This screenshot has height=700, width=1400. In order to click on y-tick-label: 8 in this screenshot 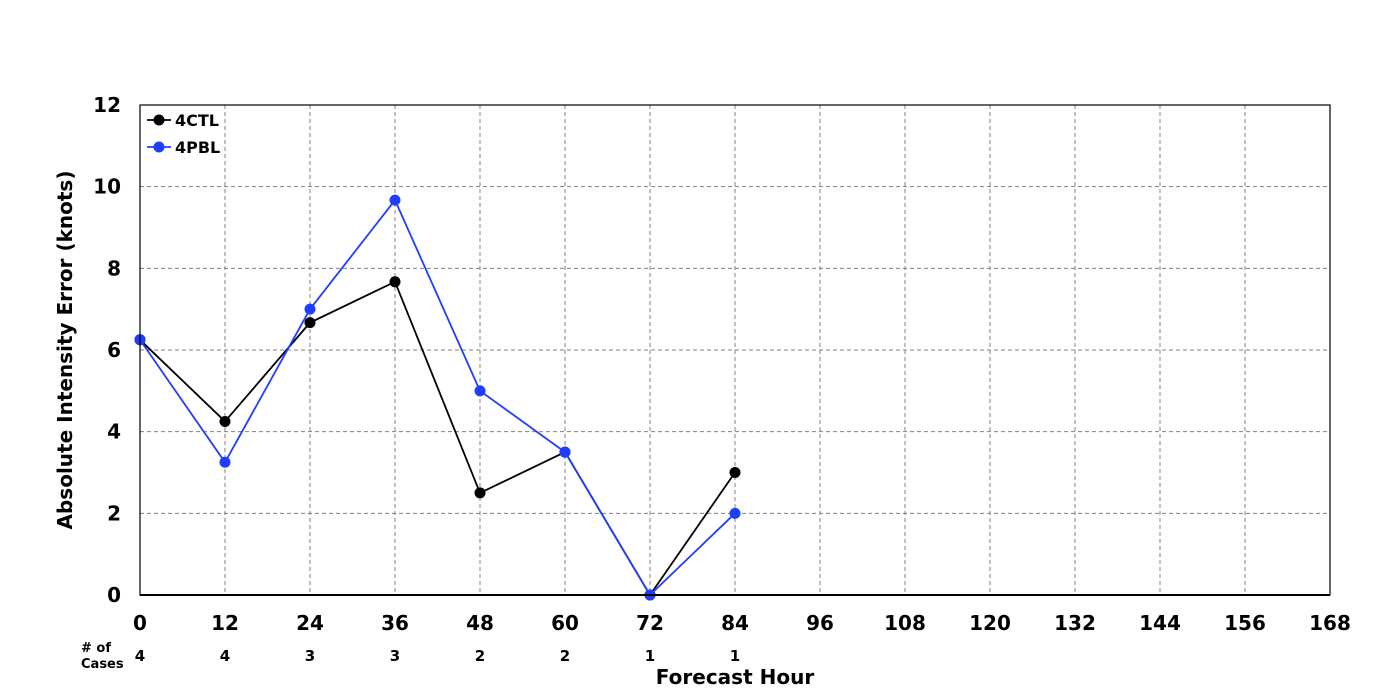, I will do `click(114, 268)`.